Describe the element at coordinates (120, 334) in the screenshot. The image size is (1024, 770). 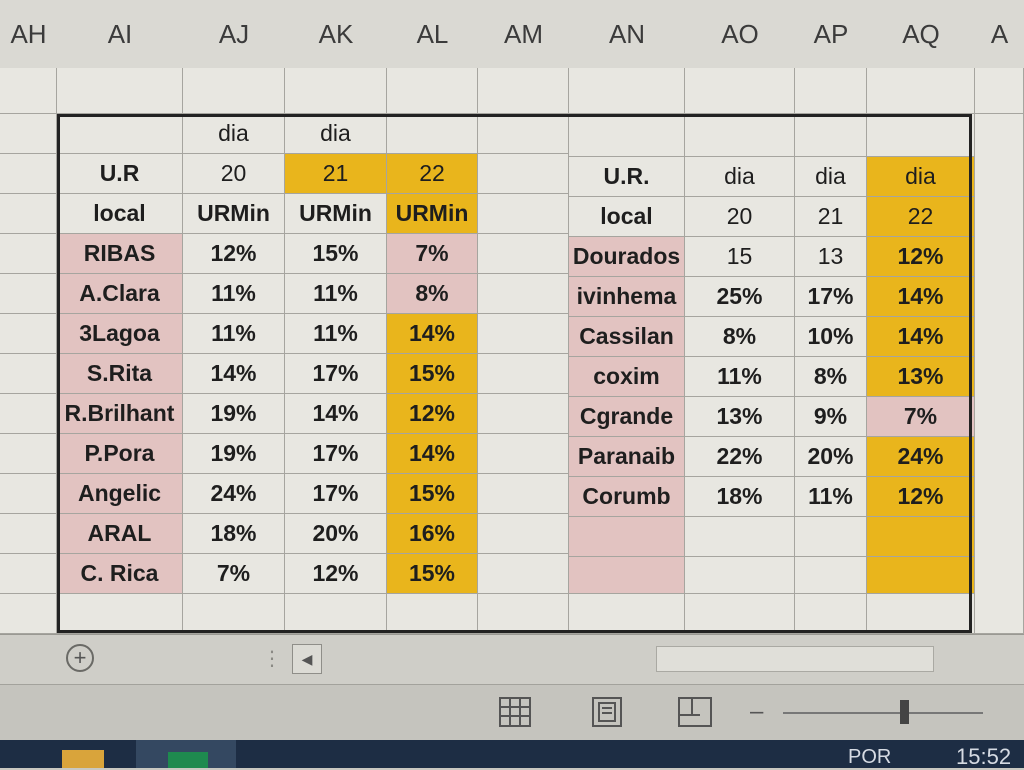
I see `left-local-cell: 3Lagoa` at that location.